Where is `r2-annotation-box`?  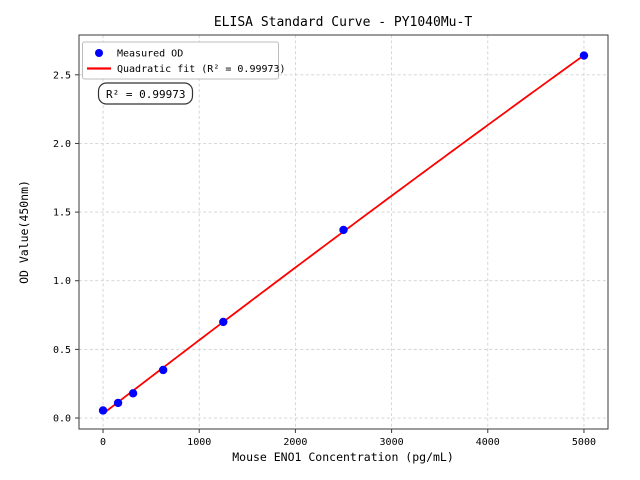 r2-annotation-box is located at coordinates (145, 93).